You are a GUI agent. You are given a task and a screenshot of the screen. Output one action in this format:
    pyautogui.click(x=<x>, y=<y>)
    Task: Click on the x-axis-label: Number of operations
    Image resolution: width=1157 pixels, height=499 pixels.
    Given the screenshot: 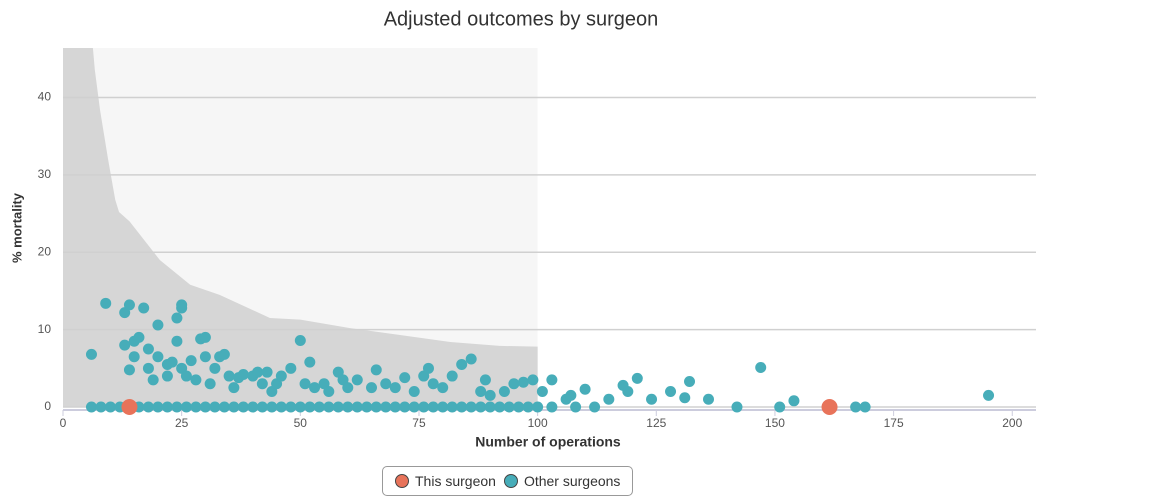 What is the action you would take?
    pyautogui.click(x=548, y=442)
    